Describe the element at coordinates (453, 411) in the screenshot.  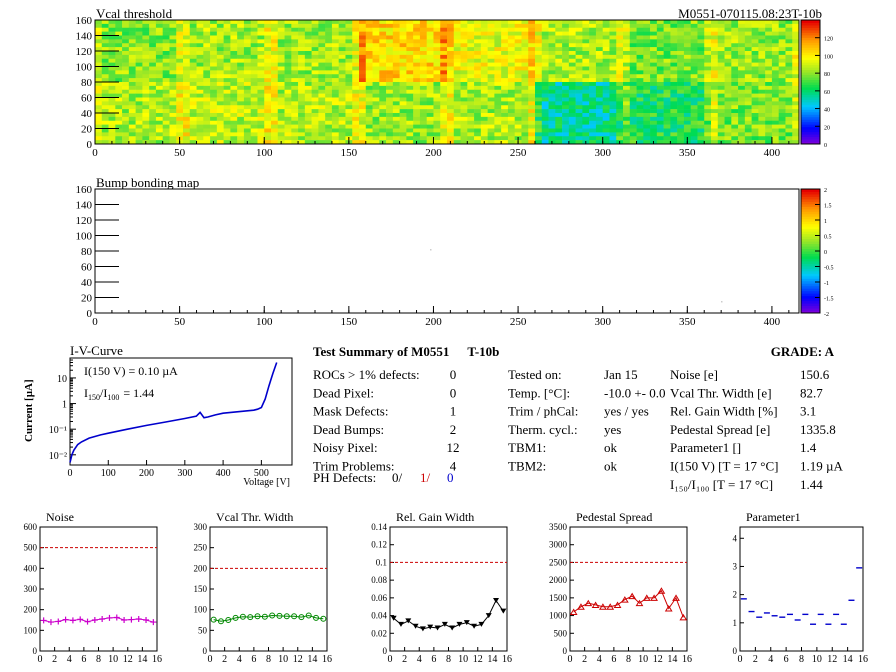
I see `summary-left-value: 1` at that location.